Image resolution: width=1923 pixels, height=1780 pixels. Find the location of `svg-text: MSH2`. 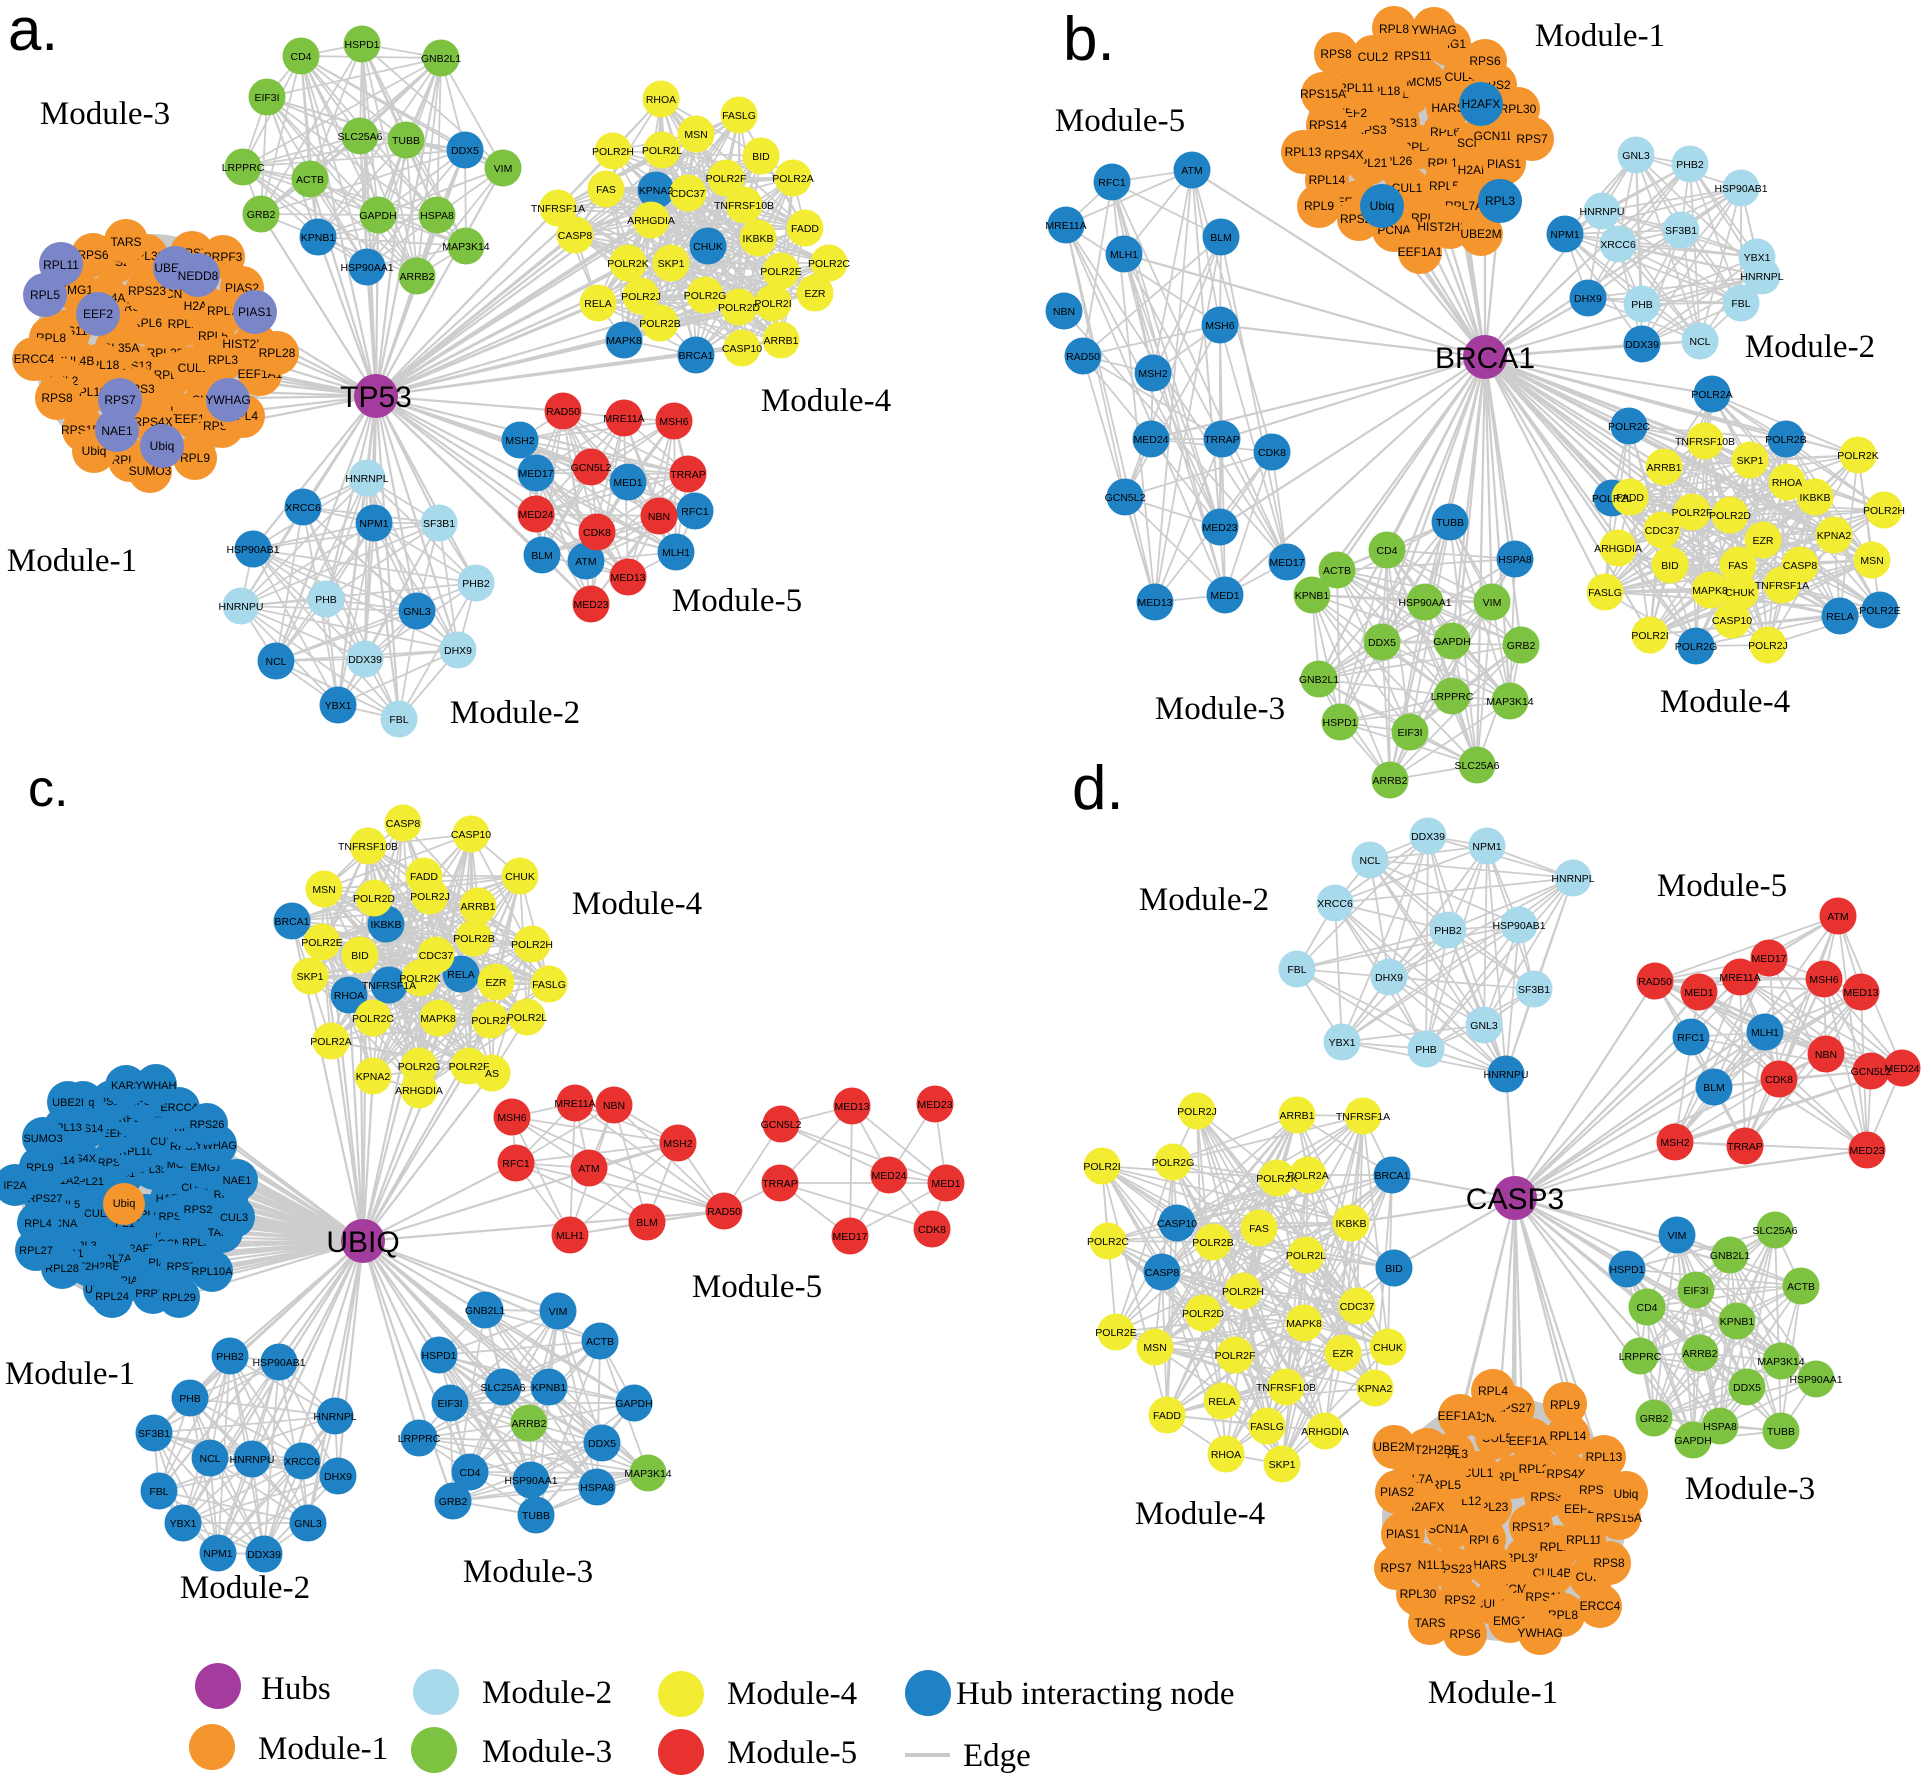

svg-text: MSH2 is located at coordinates (1152, 374).